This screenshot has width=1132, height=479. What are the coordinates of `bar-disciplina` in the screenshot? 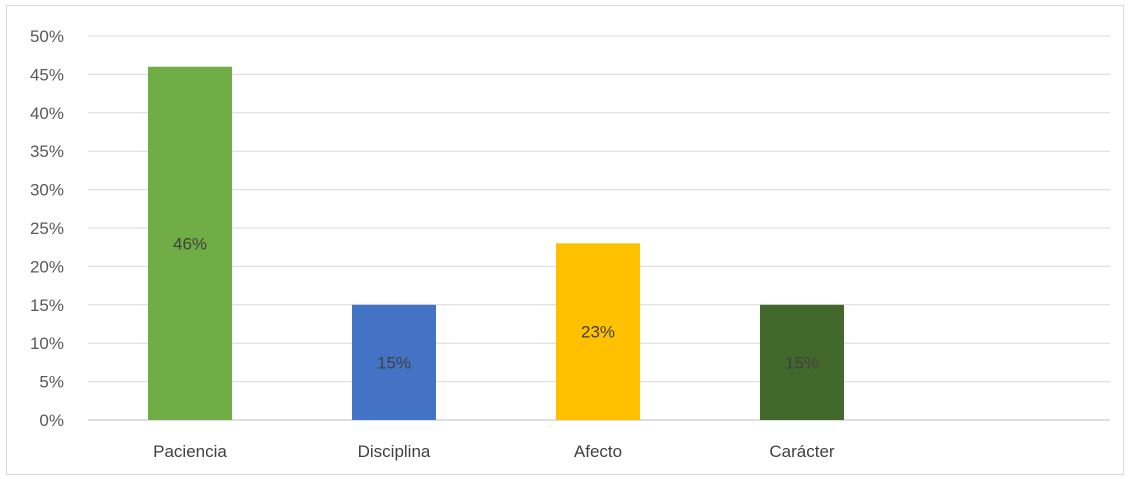 It's located at (394, 362).